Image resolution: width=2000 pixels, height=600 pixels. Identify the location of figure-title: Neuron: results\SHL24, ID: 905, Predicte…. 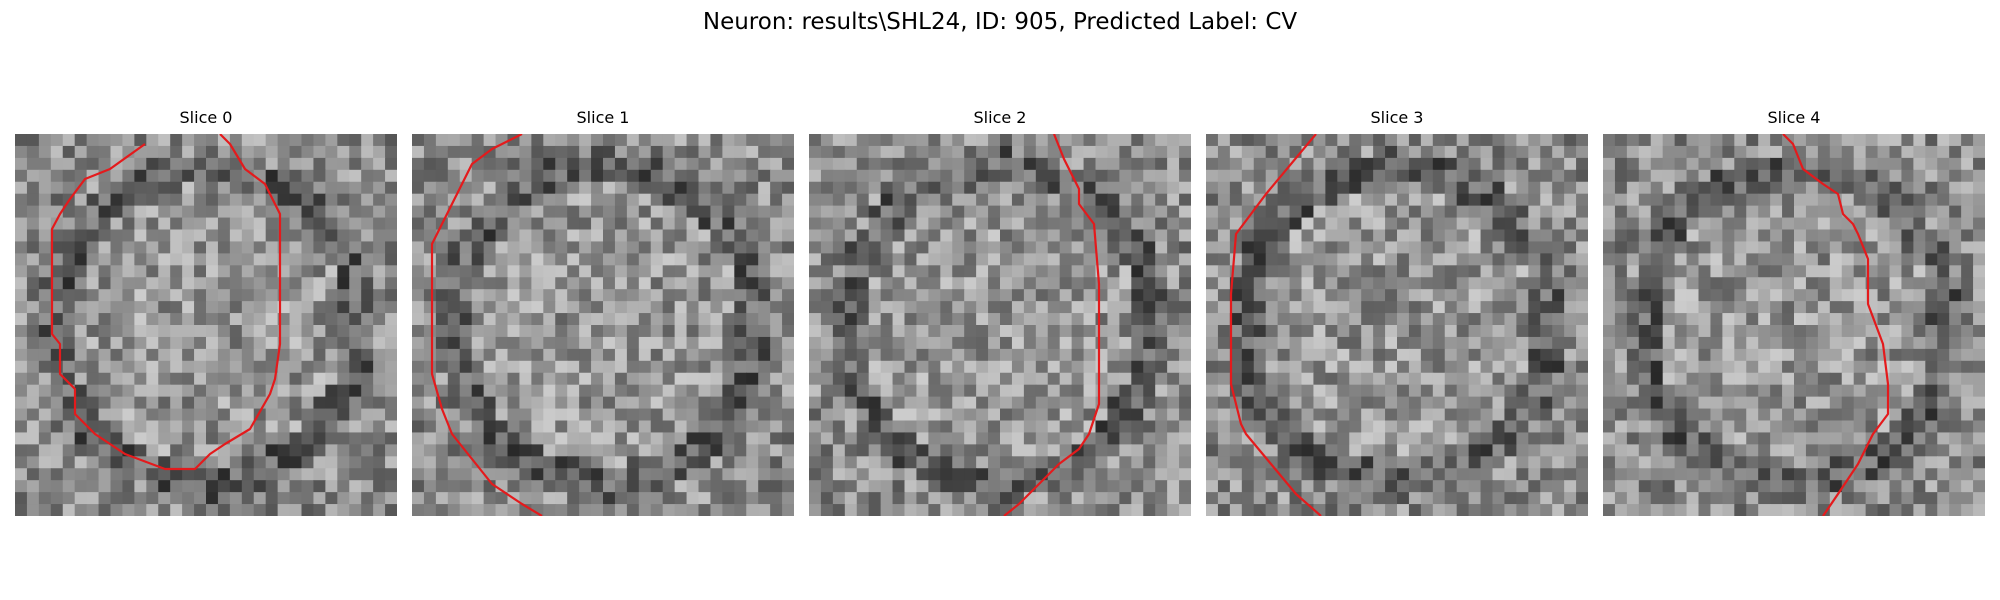
(1000, 22).